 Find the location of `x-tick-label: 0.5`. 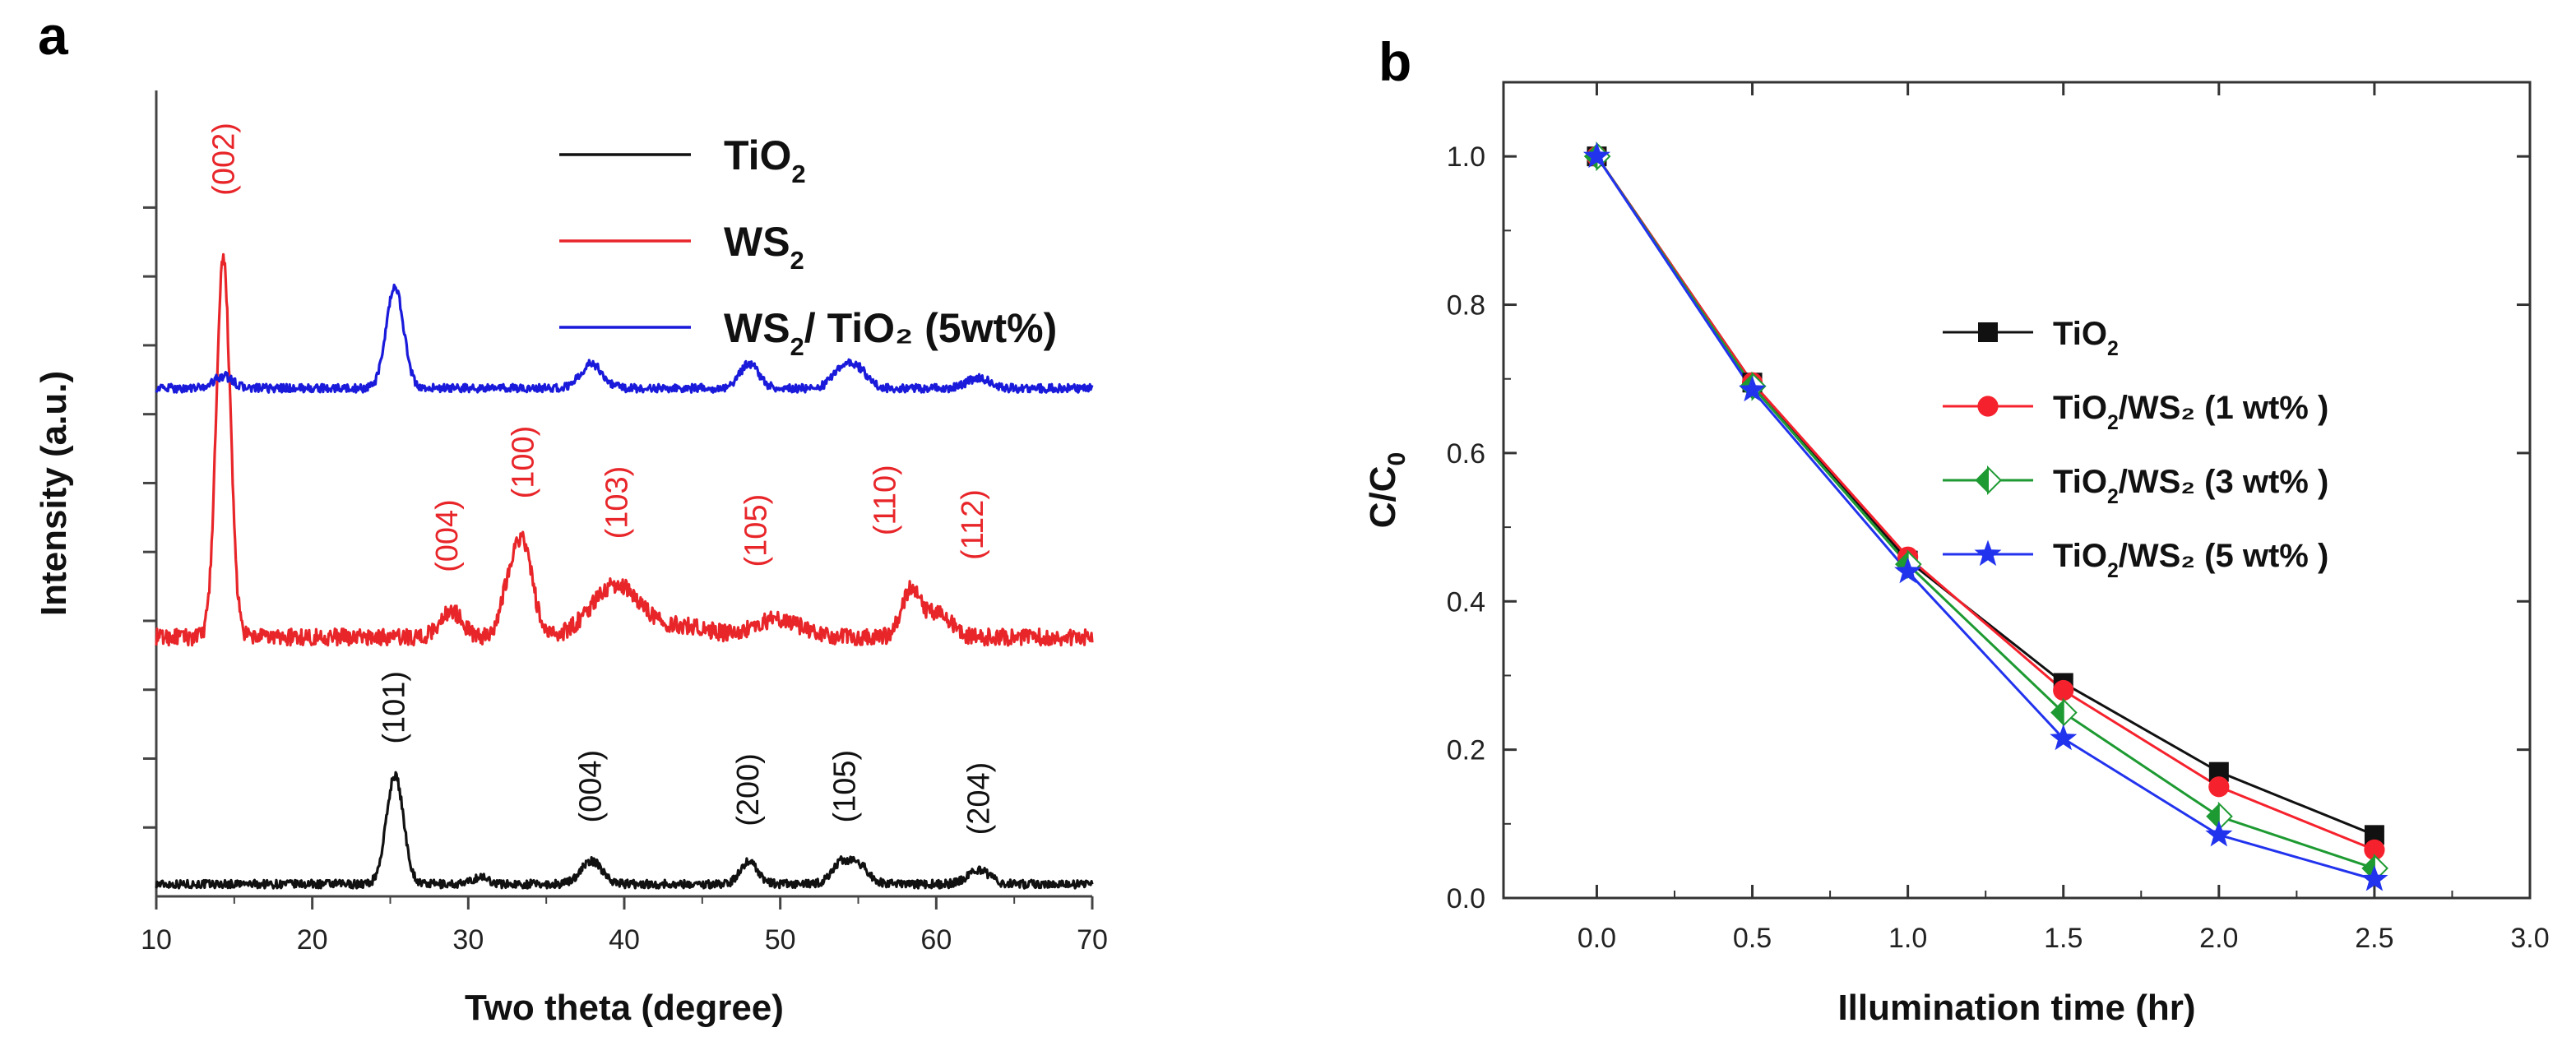

x-tick-label: 0.5 is located at coordinates (1753, 938).